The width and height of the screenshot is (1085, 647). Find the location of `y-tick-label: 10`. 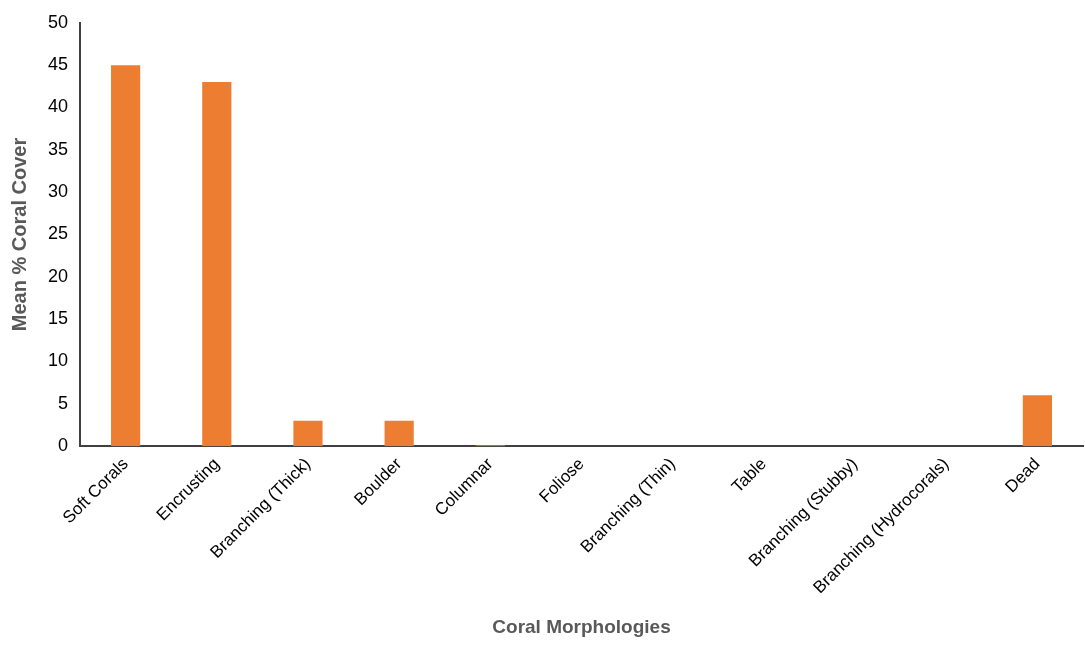

y-tick-label: 10 is located at coordinates (58, 360).